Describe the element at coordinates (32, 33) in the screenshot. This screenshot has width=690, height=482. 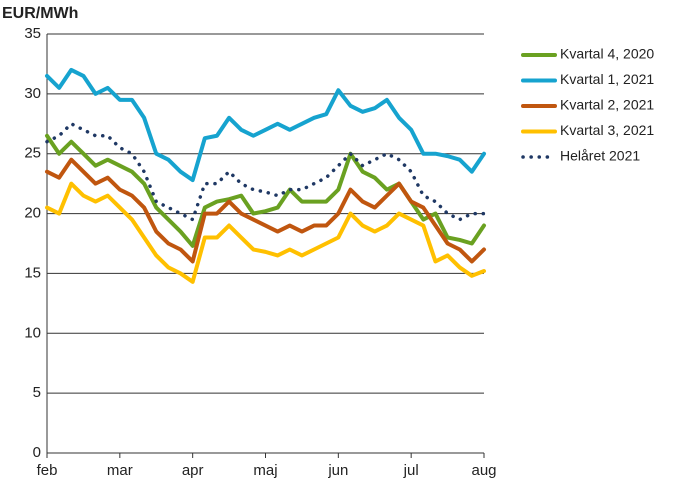
I see `y-tick-label: 35` at that location.